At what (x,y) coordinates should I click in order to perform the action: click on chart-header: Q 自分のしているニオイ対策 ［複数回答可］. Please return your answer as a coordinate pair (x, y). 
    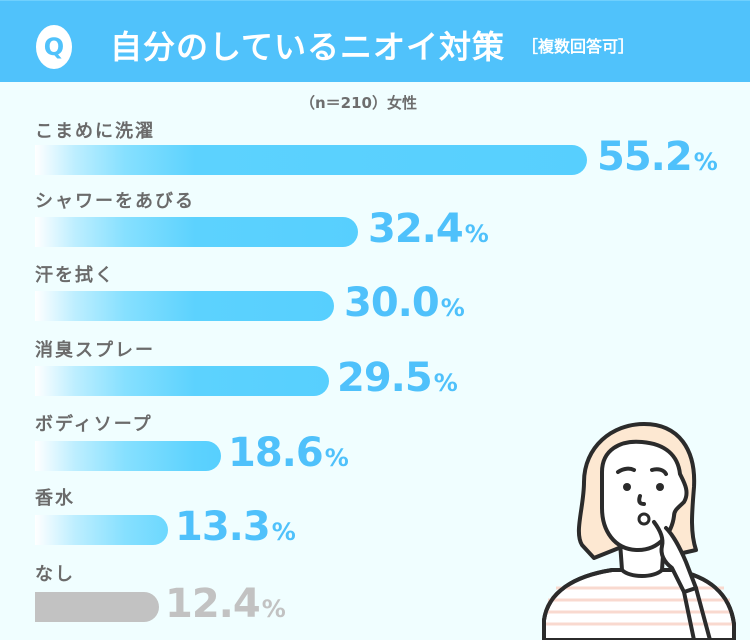
    Looking at the image, I should click on (375, 41).